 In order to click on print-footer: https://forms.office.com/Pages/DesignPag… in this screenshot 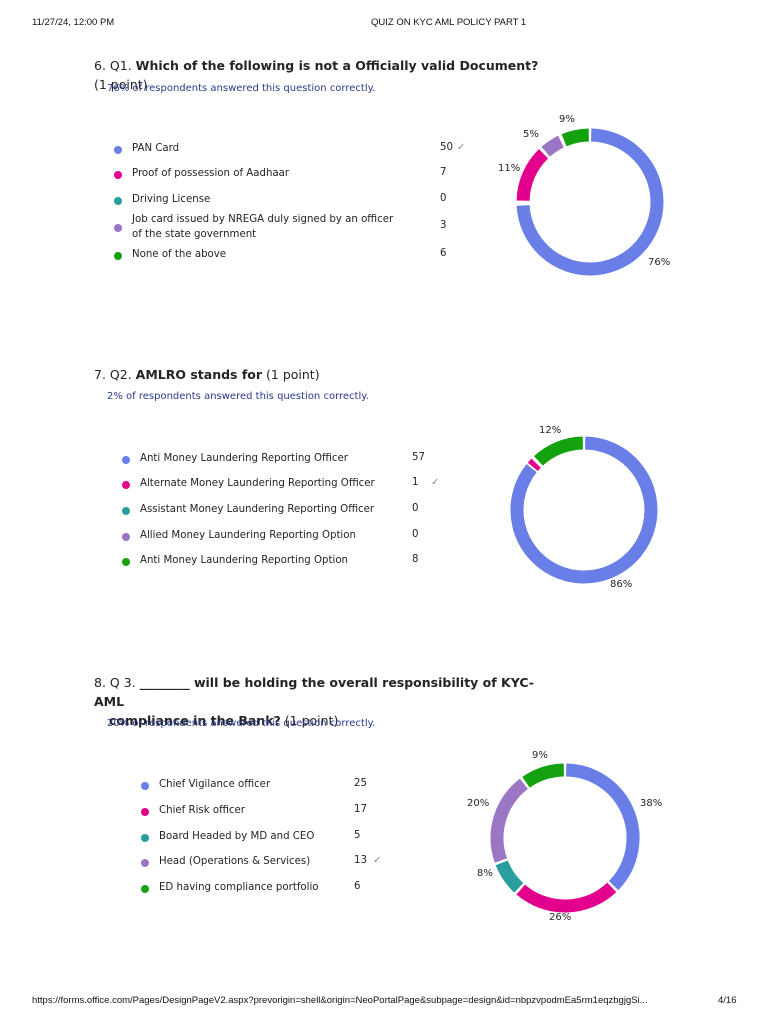, I will do `click(384, 1002)`.